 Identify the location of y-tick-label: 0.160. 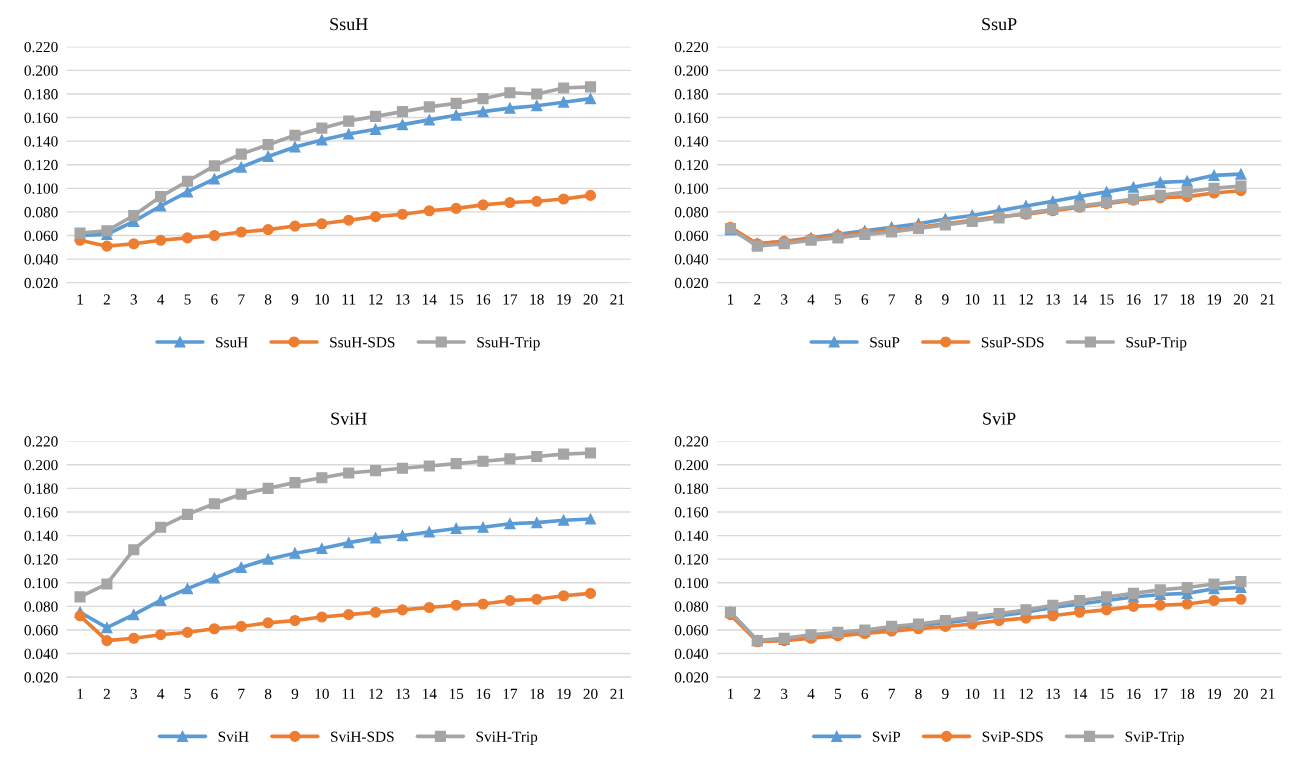
(41, 118).